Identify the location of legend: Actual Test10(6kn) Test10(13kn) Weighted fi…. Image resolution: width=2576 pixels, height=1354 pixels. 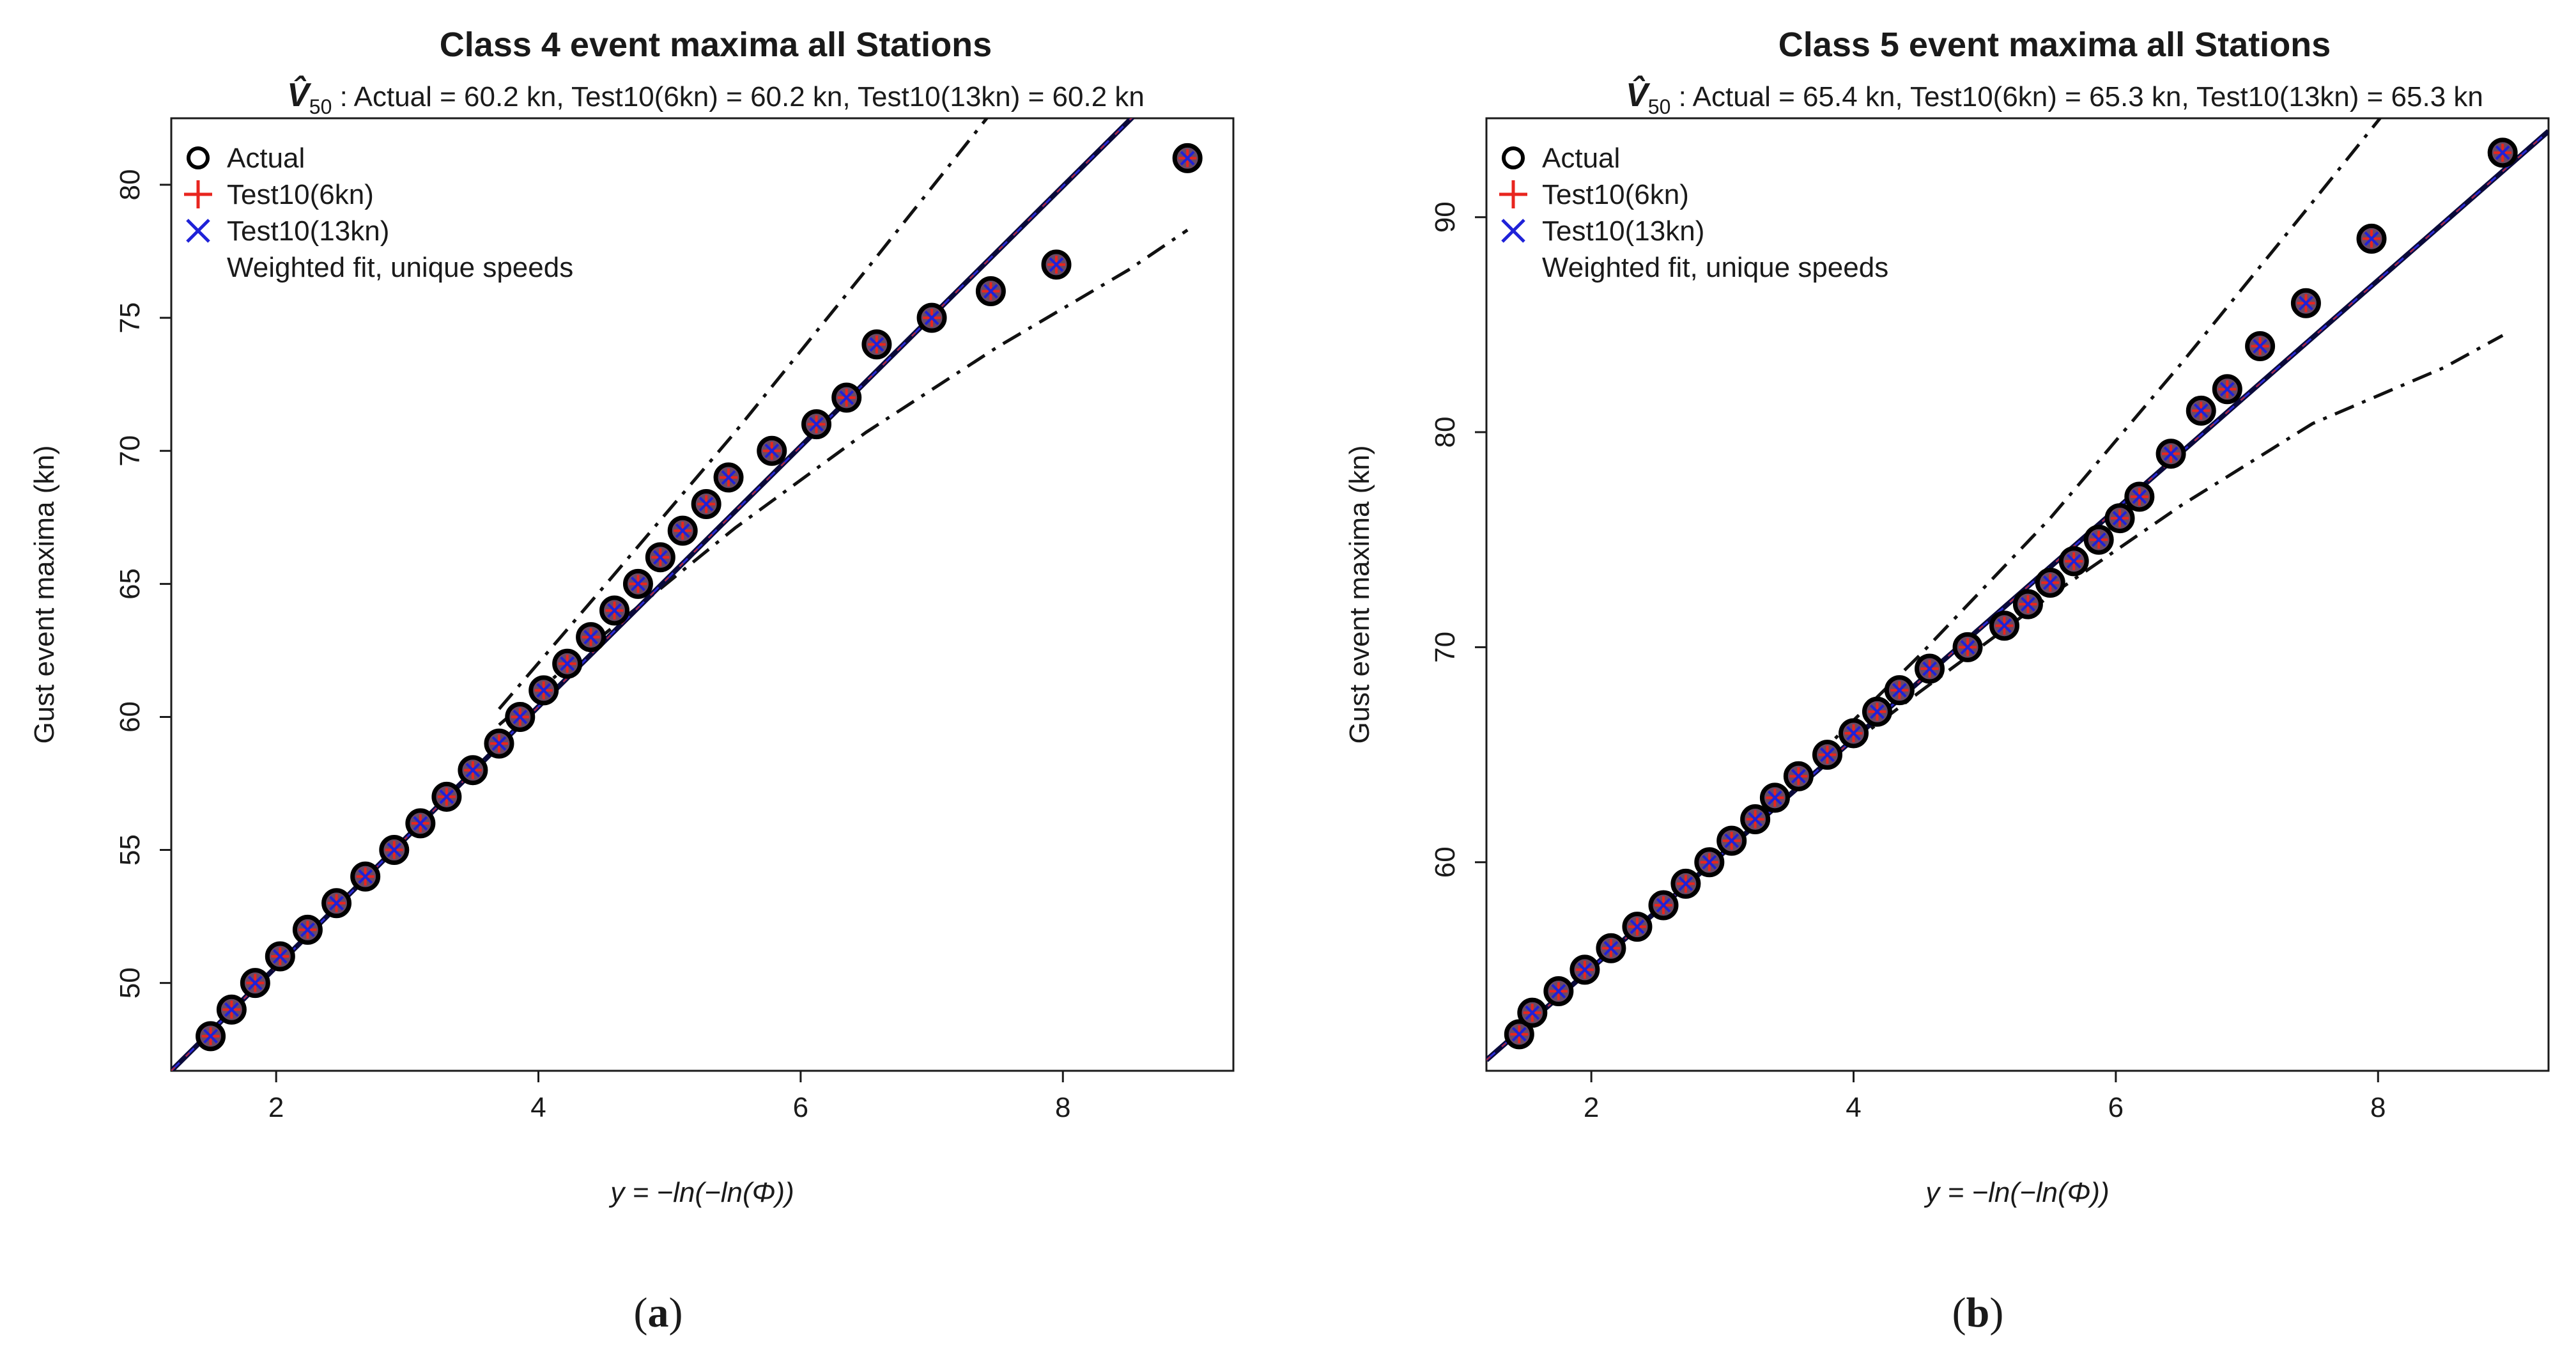
(378, 213).